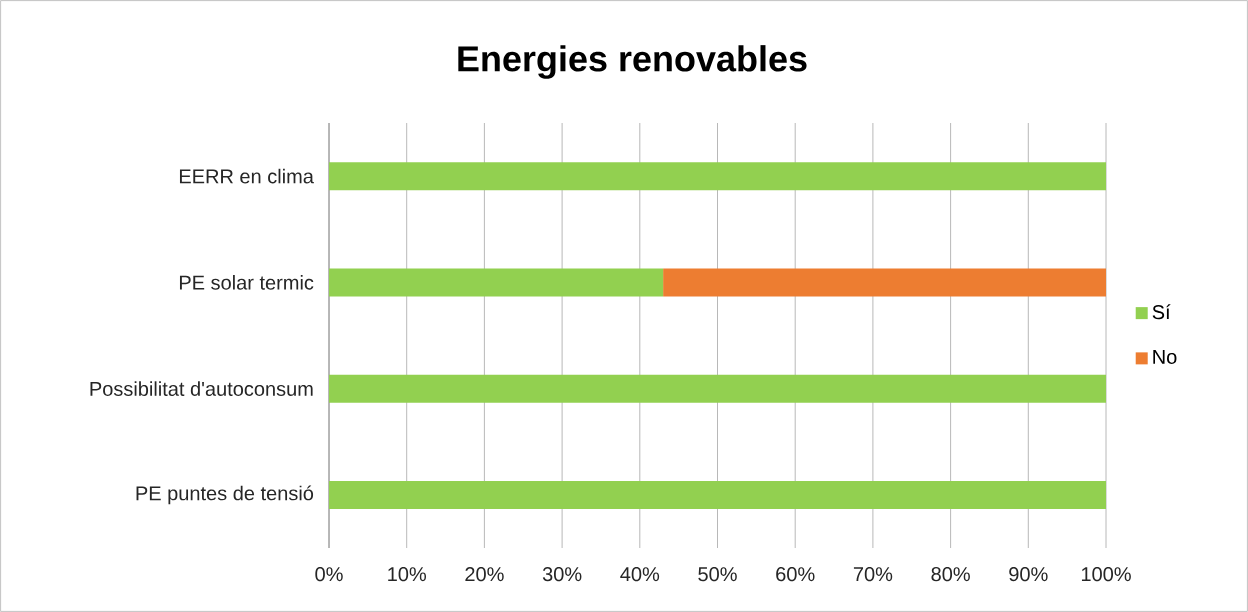 This screenshot has height=612, width=1248. Describe the element at coordinates (1165, 356) in the screenshot. I see `legend-label: No` at that location.